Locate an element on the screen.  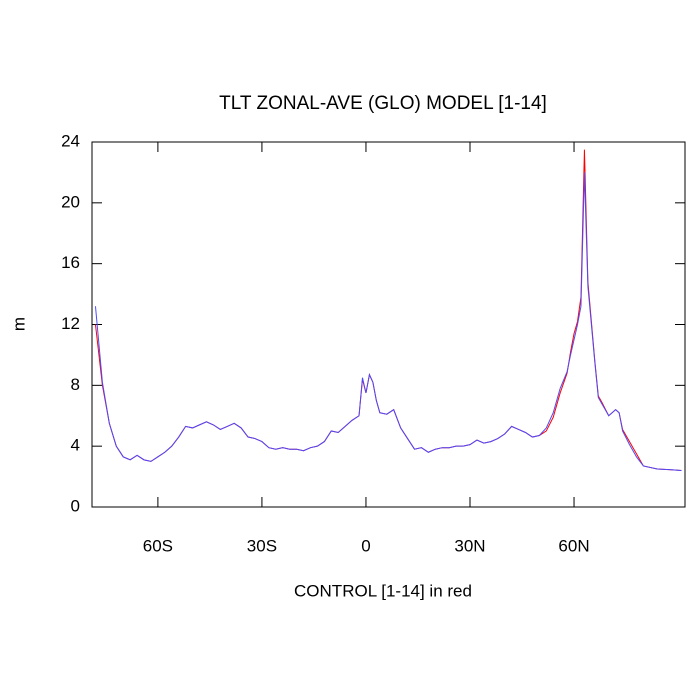
y-tick-label: 12 is located at coordinates (70, 323).